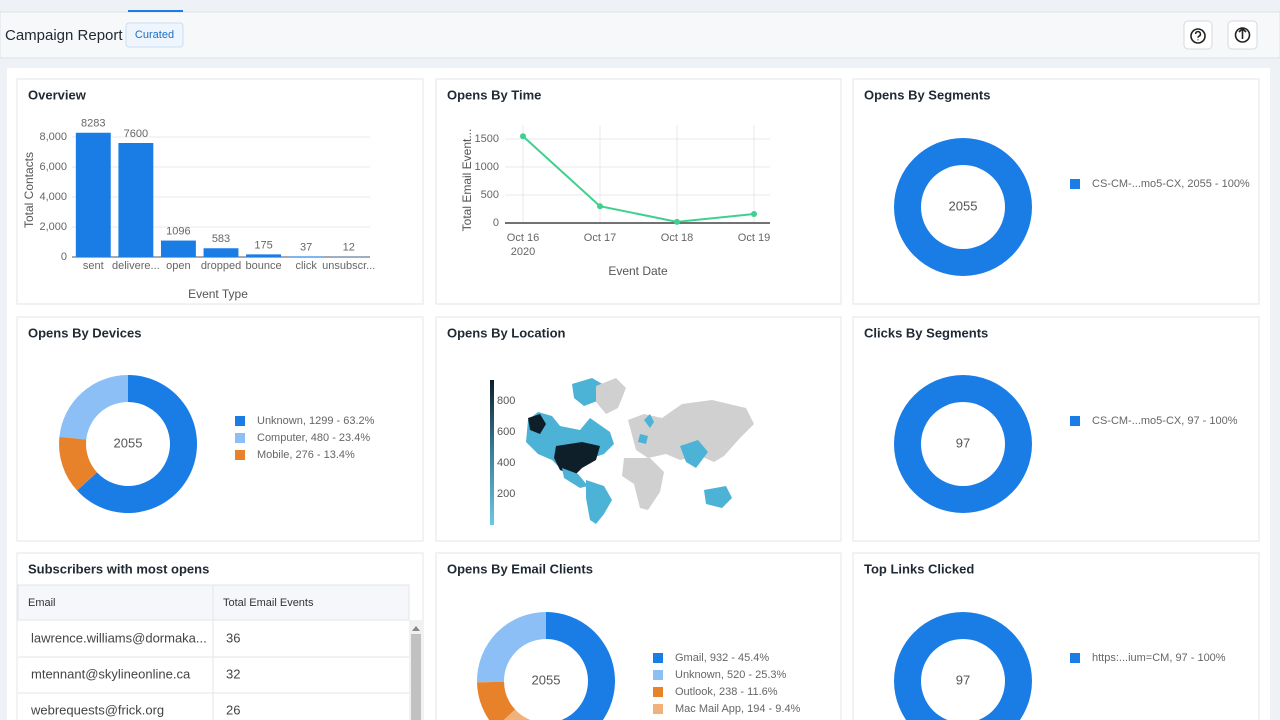 The image size is (1280, 720). I want to click on badge, so click(154, 35).